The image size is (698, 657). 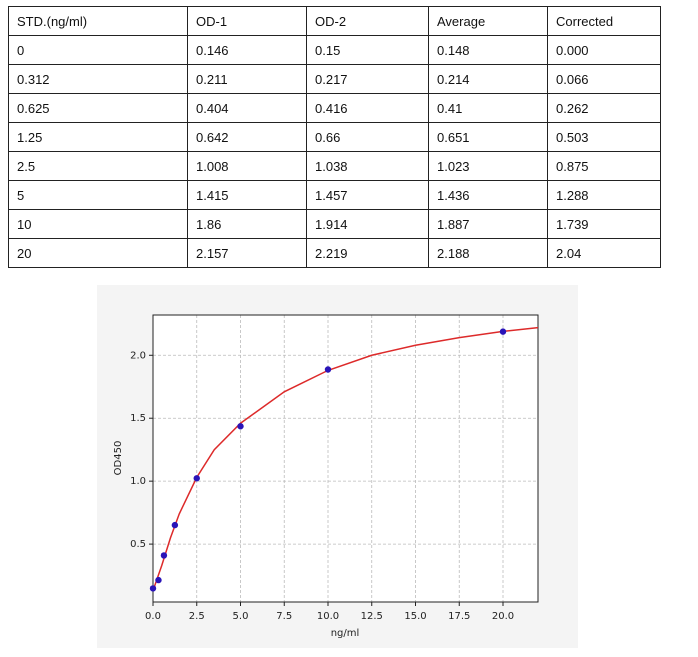 What do you see at coordinates (604, 21) in the screenshot?
I see `table-cell: Corrected` at bounding box center [604, 21].